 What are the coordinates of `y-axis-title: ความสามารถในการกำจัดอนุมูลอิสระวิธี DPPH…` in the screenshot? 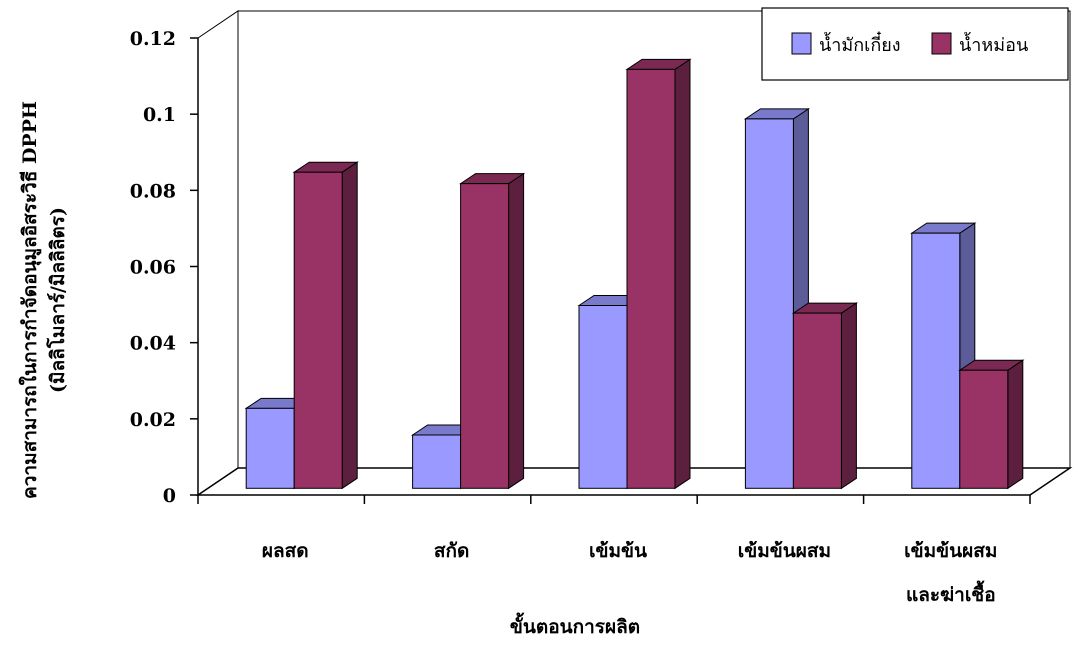 It's located at (43, 300).